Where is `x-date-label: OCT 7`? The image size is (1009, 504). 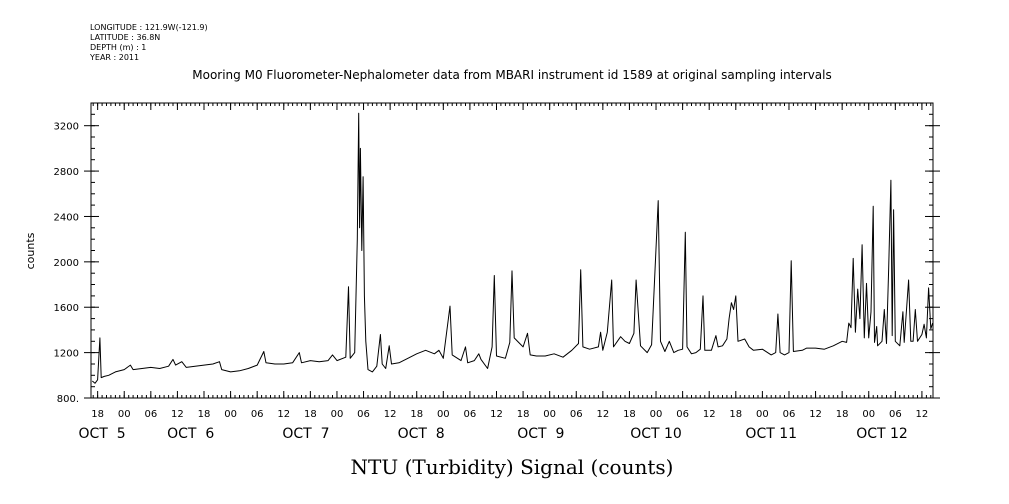
x-date-label: OCT 7 is located at coordinates (305, 434).